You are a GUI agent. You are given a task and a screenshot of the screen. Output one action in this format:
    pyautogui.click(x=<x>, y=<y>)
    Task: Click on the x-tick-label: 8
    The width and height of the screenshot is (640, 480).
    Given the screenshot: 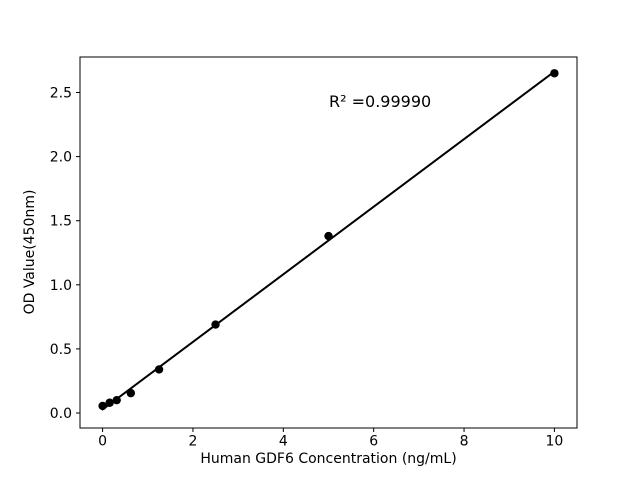 What is the action you would take?
    pyautogui.click(x=464, y=442)
    